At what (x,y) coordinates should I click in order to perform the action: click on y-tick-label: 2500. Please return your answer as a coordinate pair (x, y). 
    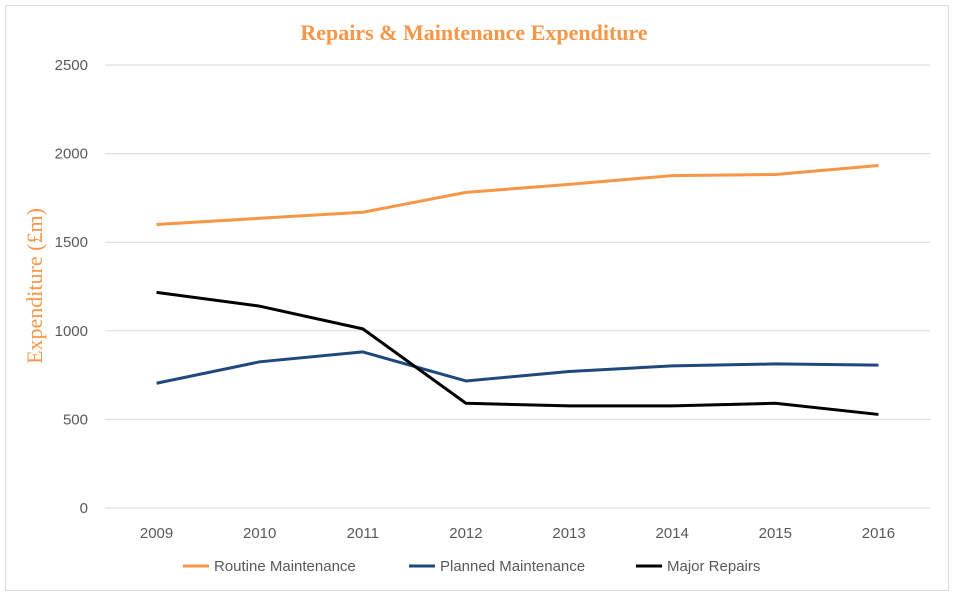
    Looking at the image, I should click on (71, 65).